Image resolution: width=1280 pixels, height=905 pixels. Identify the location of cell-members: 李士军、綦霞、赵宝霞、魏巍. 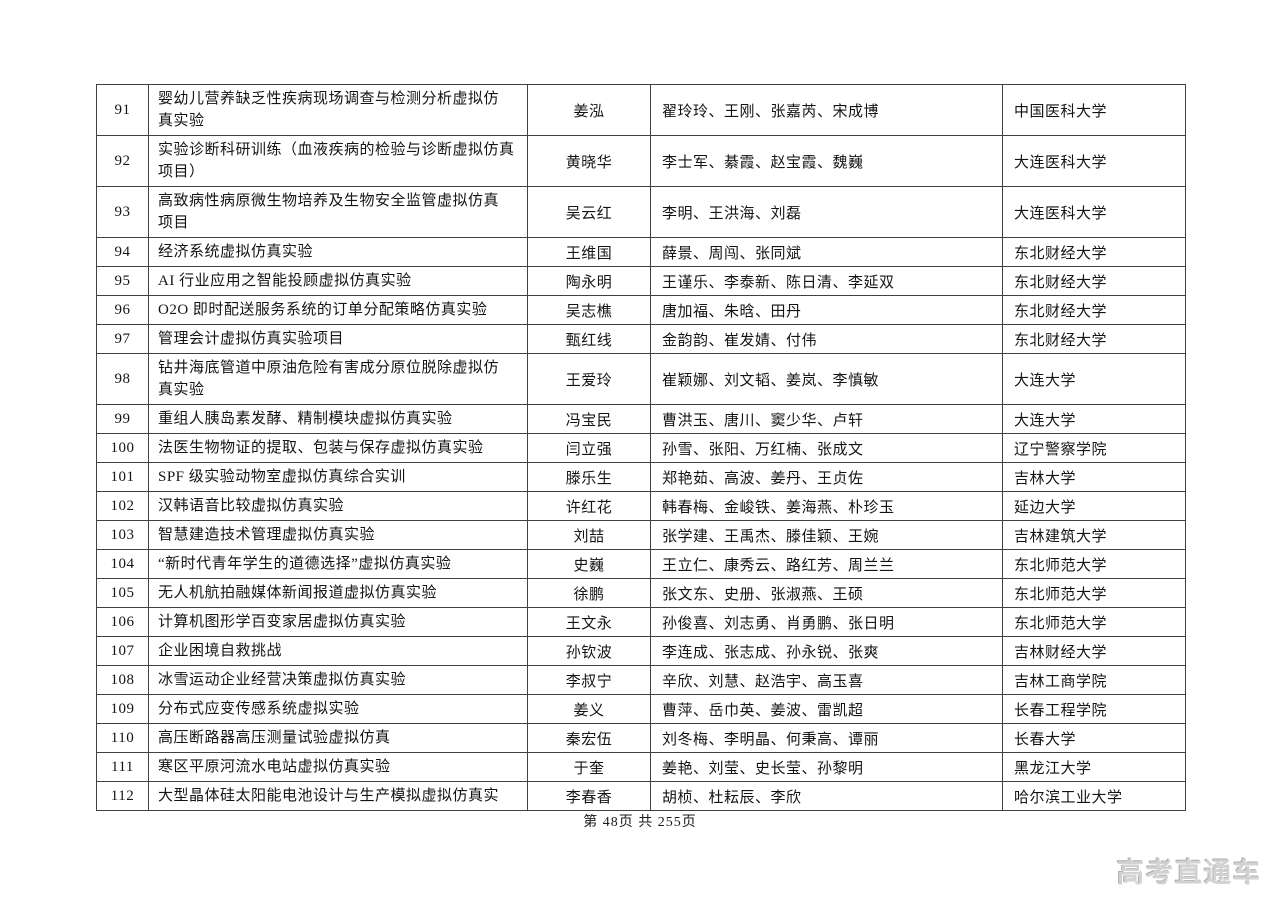
(826, 161).